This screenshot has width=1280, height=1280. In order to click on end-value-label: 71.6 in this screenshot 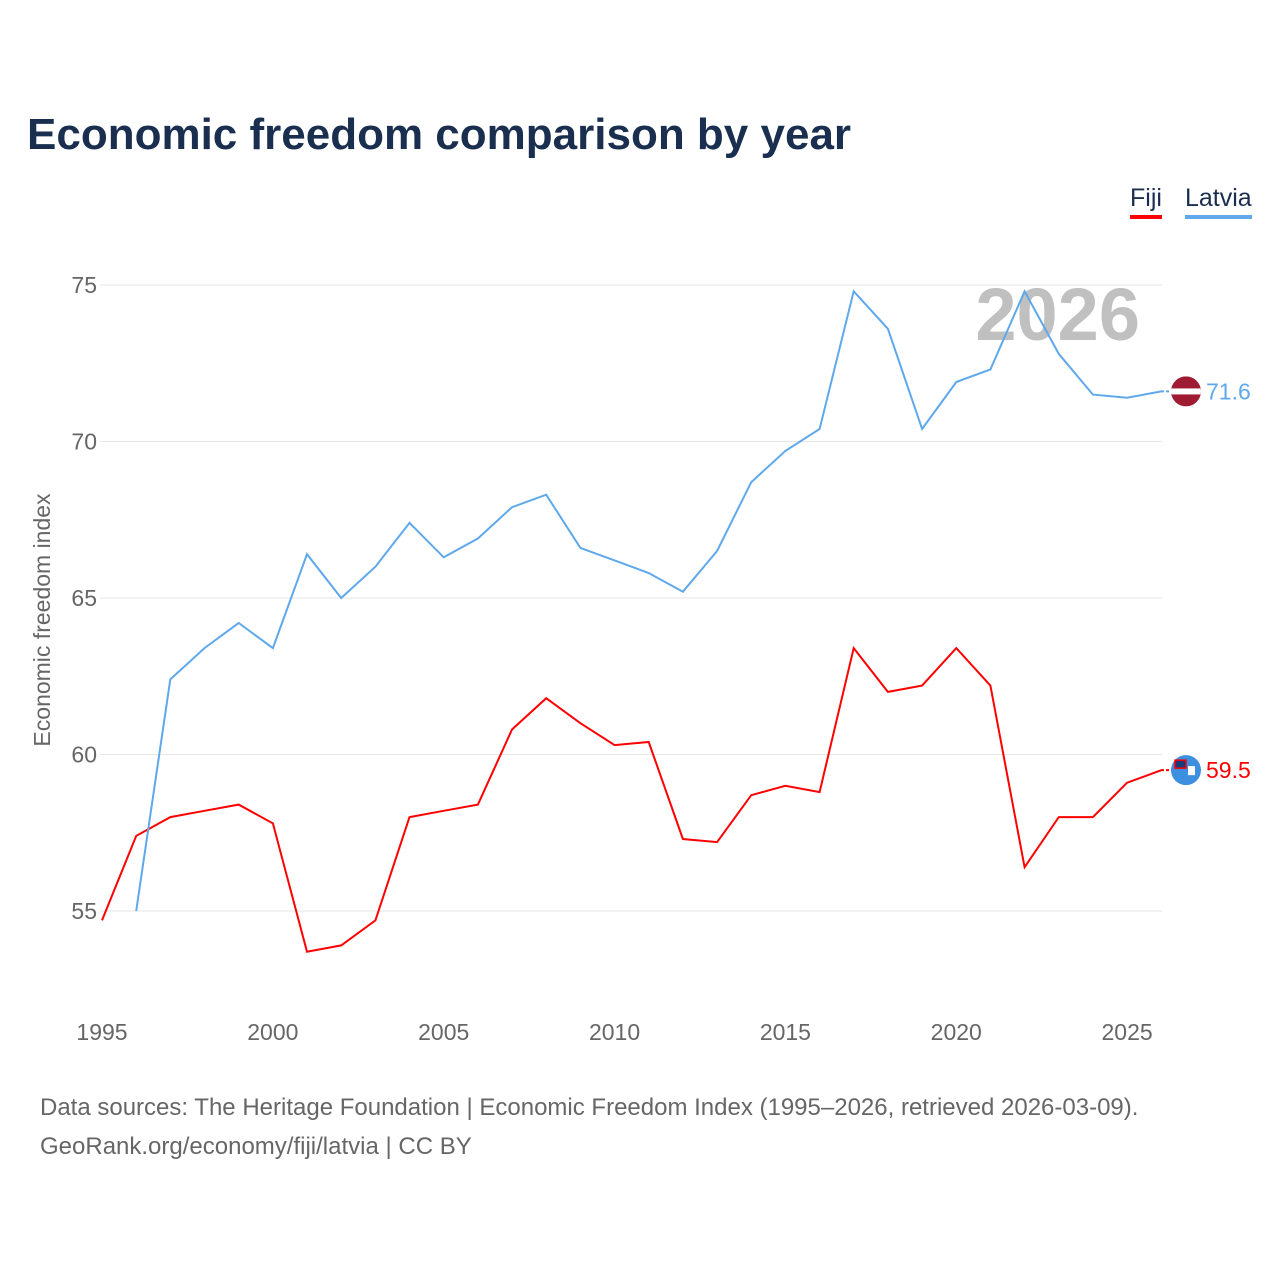, I will do `click(1228, 391)`.